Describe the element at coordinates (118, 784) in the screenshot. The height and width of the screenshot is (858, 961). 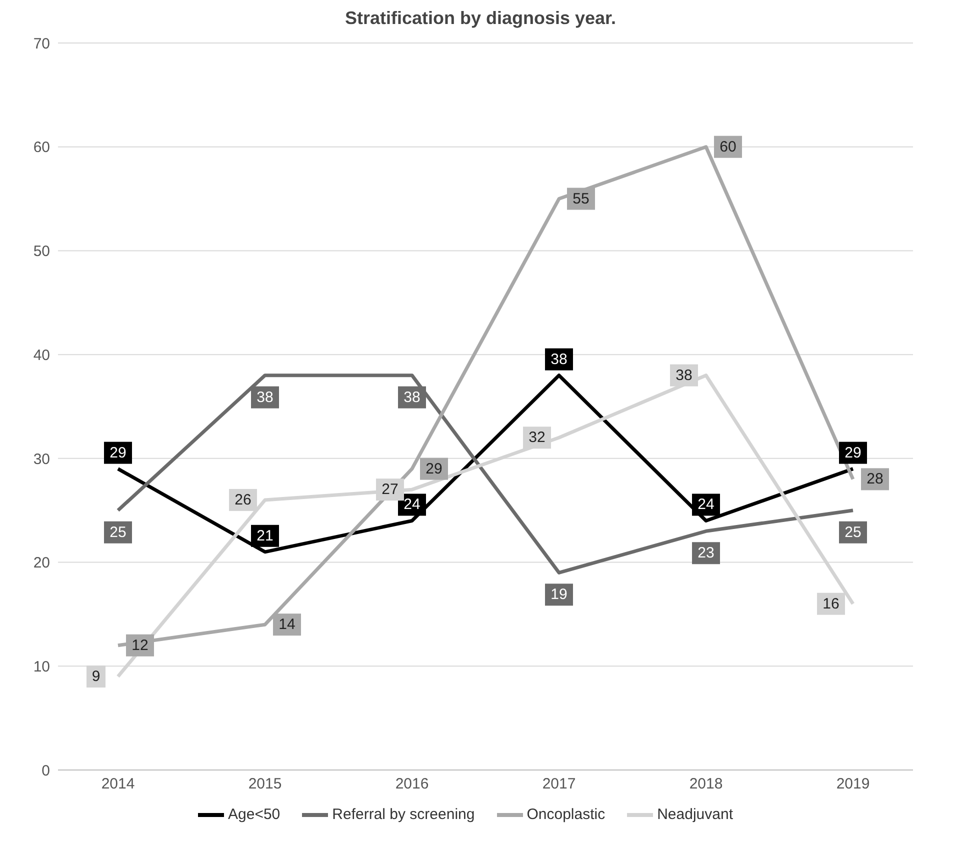
I see `x-tick-label: 2014` at that location.